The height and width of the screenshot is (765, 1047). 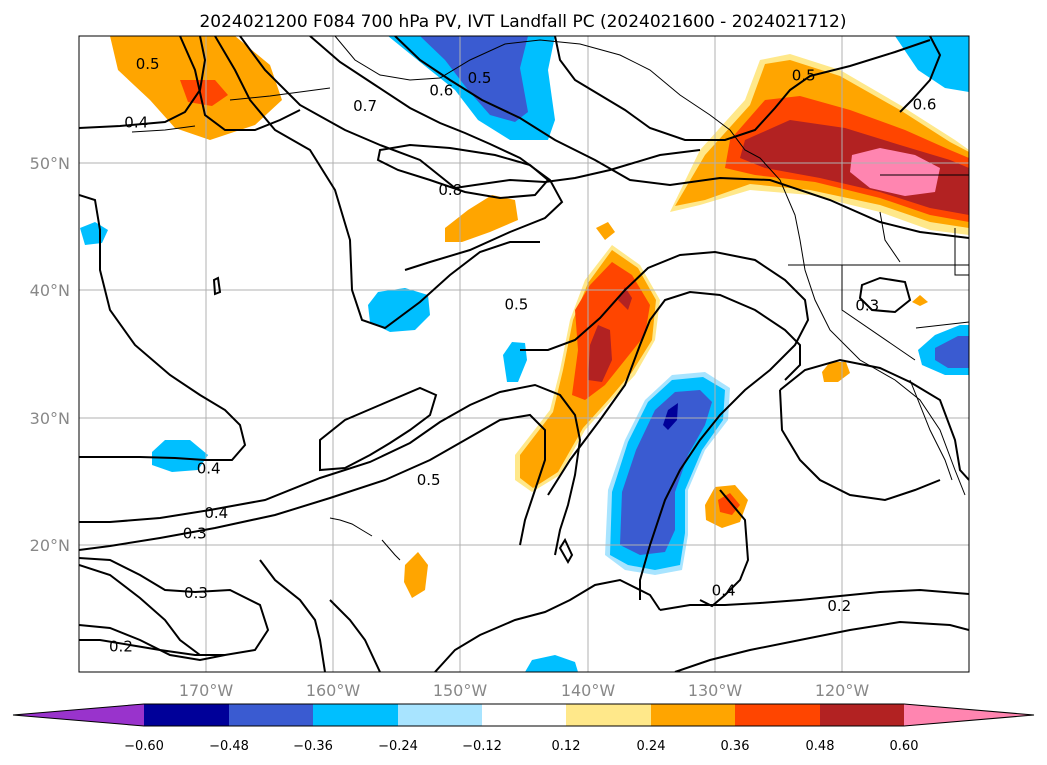 I want to click on negative-anomaly-gulf-of-alaska, so click(x=474, y=79).